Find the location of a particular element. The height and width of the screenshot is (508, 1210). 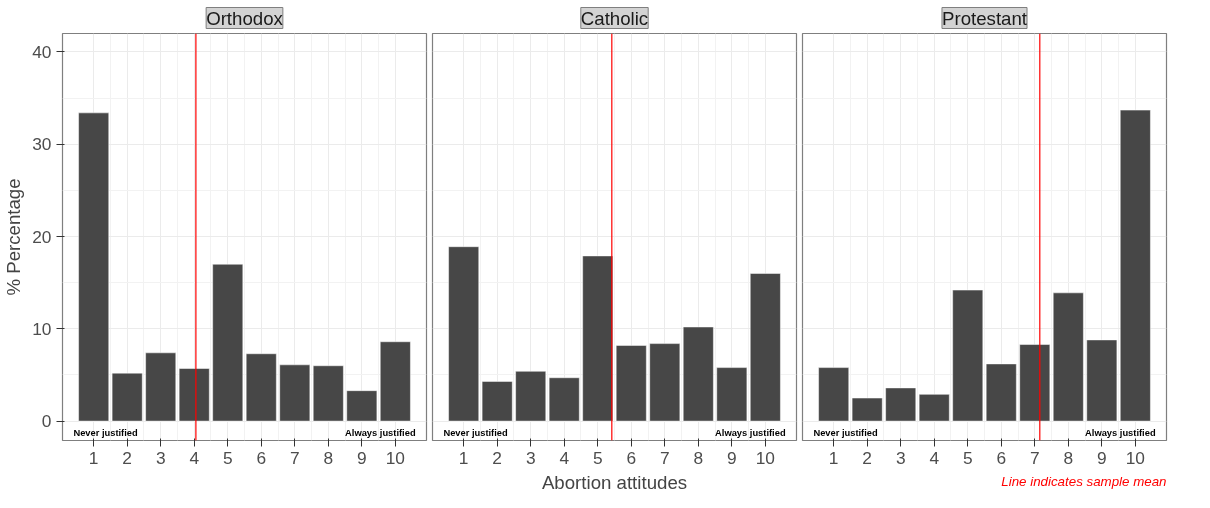

y-tick-label: 30 is located at coordinates (42, 144).